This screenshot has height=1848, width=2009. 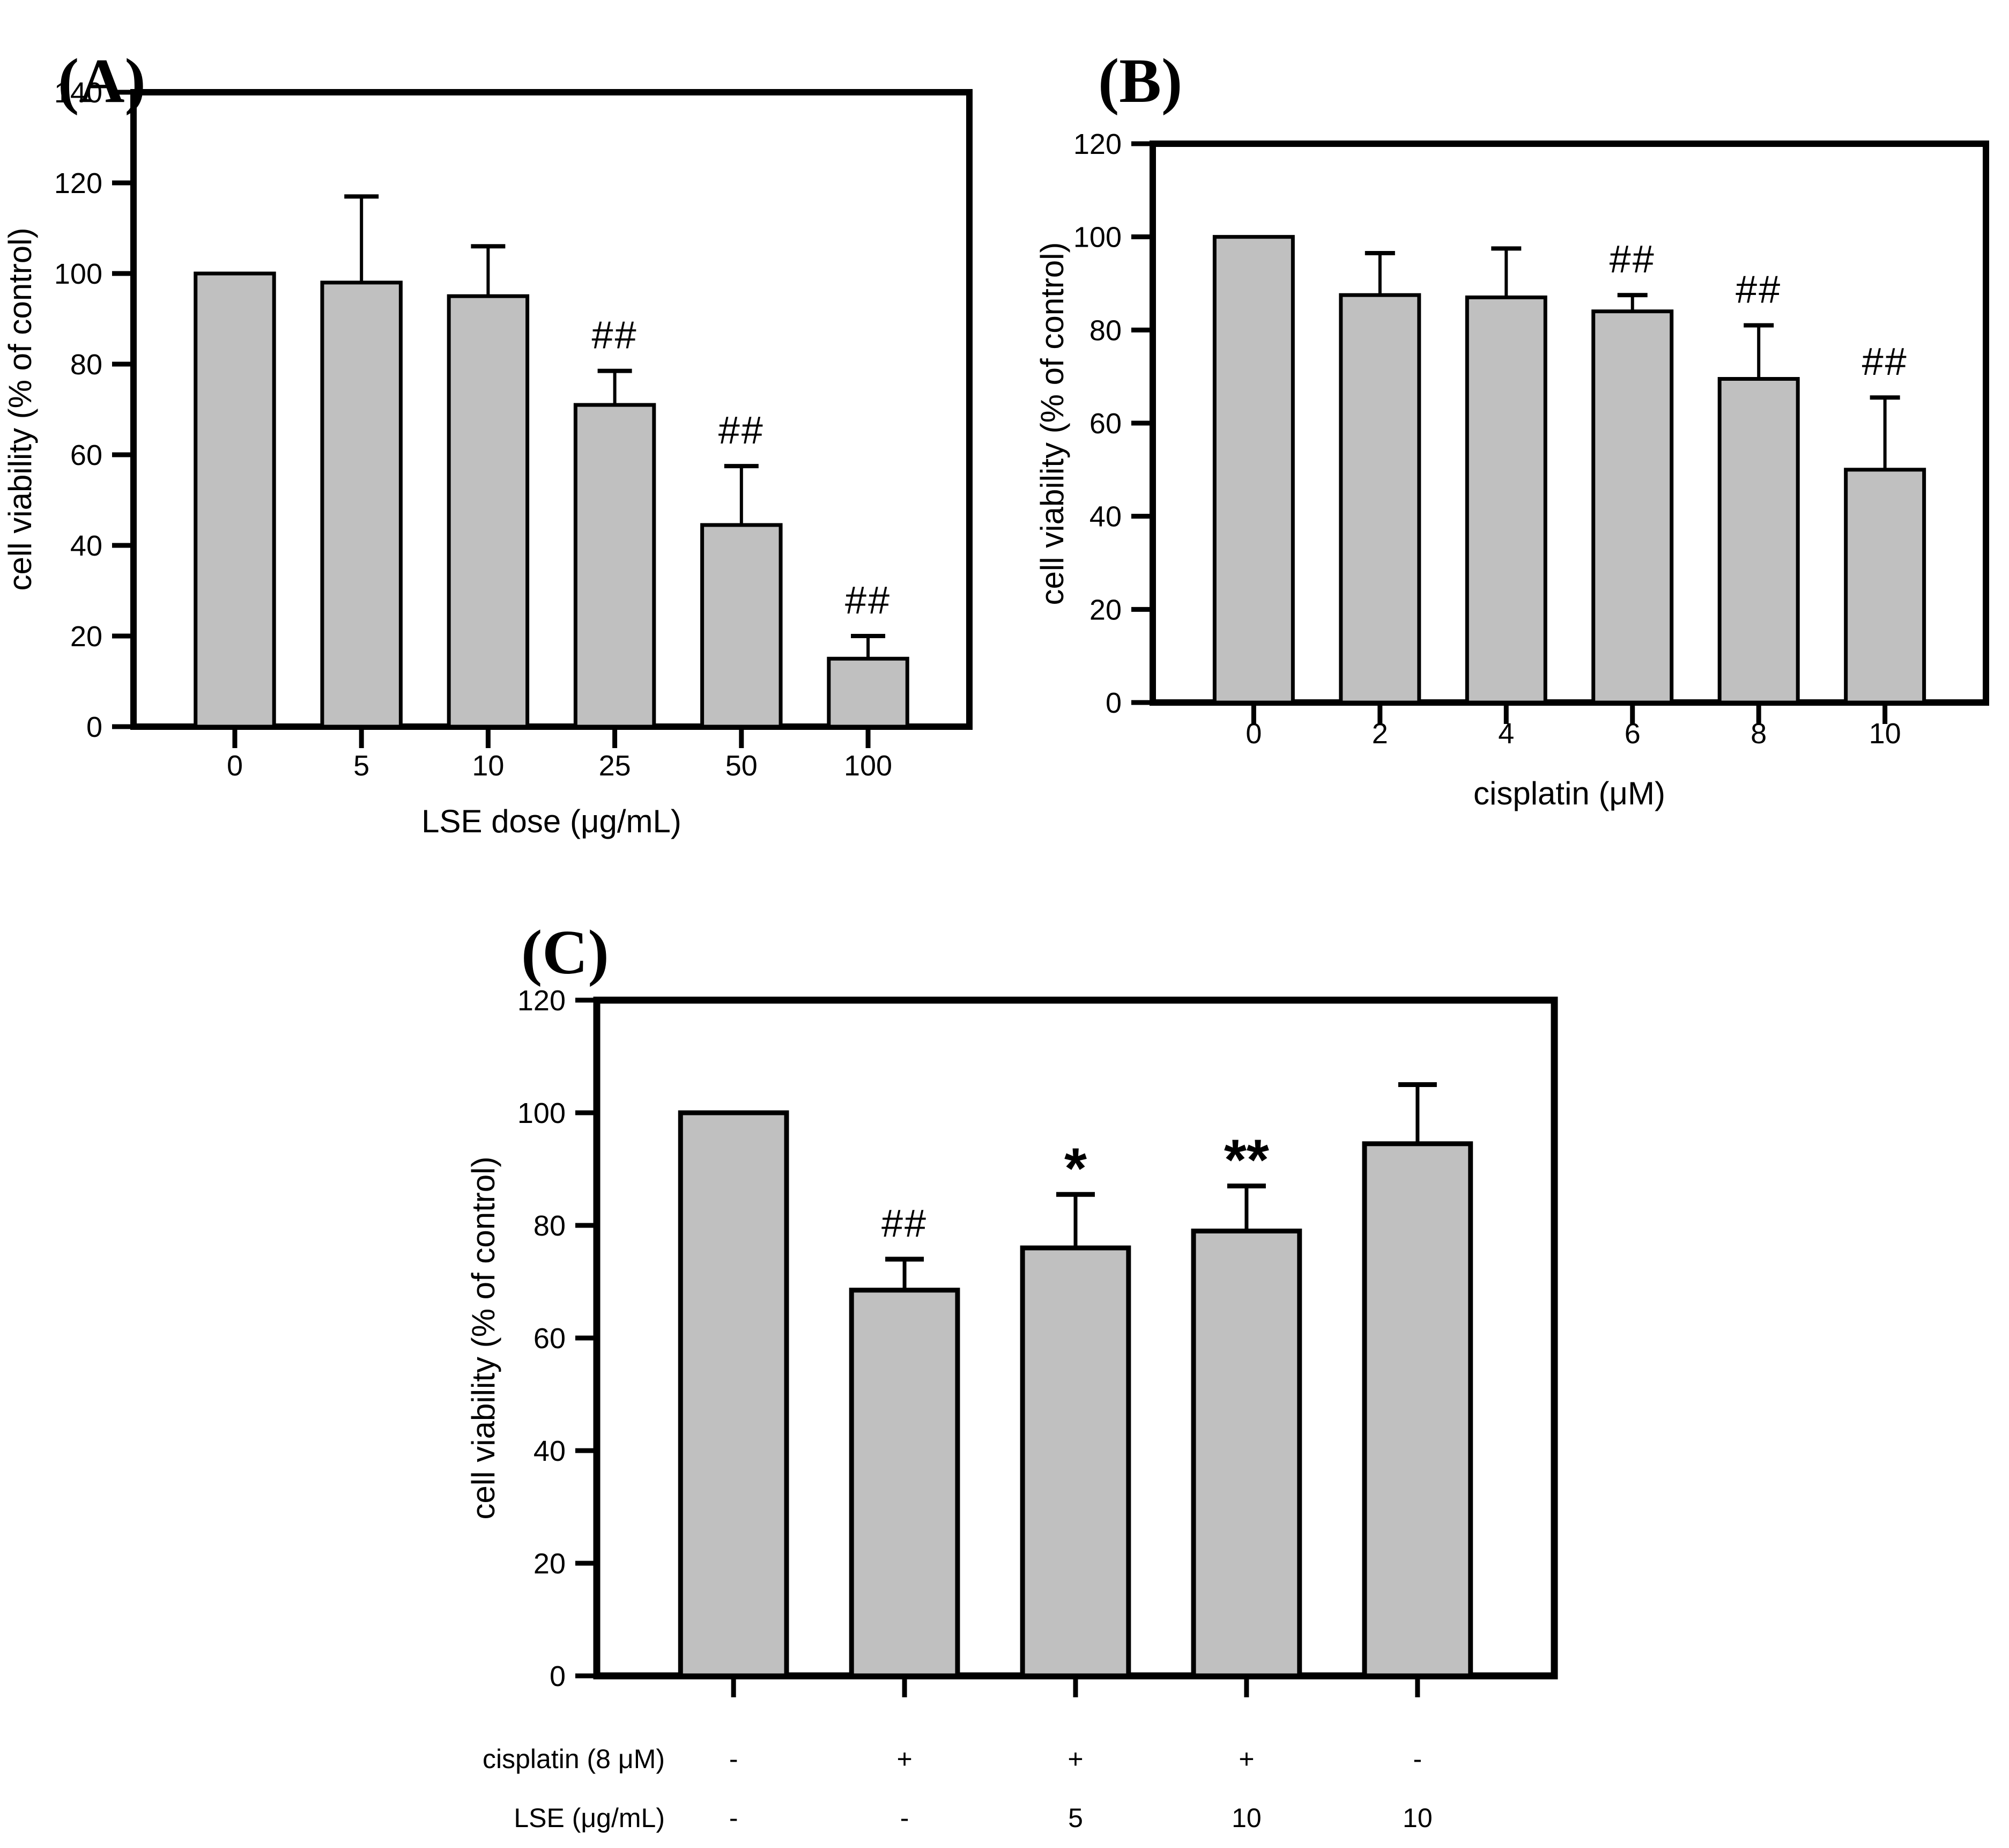 What do you see at coordinates (1380, 734) in the screenshot?
I see `x-tick-label: 2` at bounding box center [1380, 734].